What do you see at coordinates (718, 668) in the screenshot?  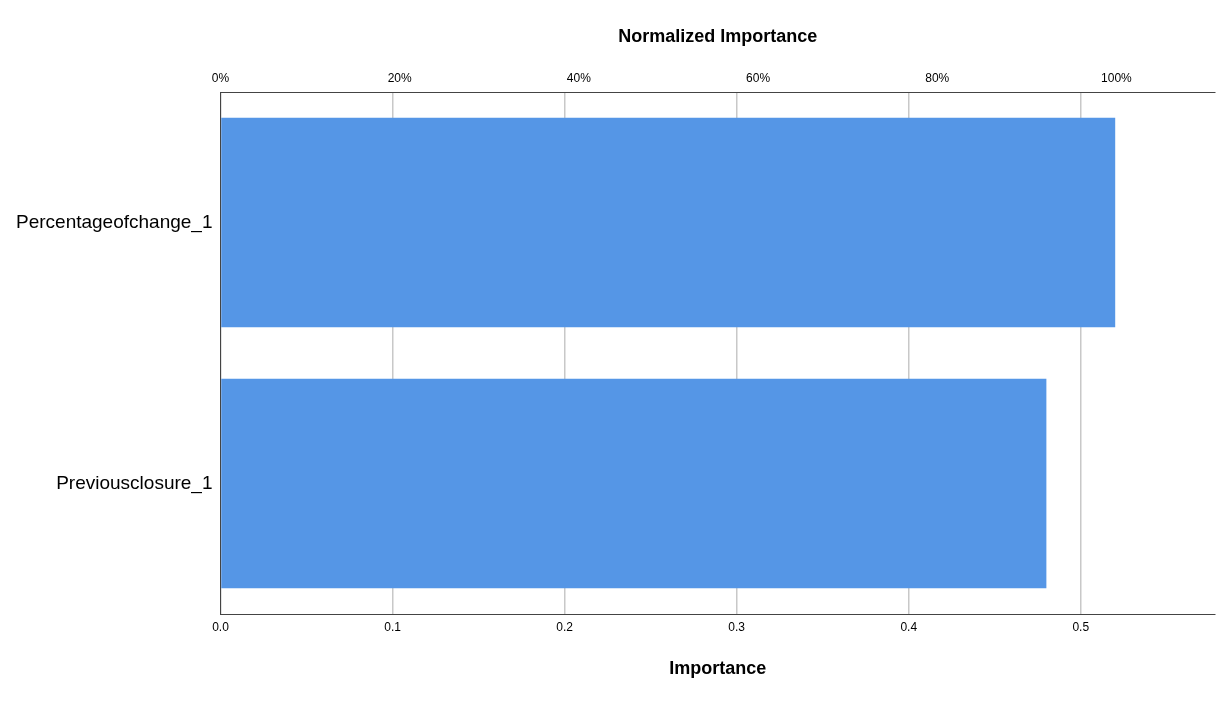 I see `x-axis-title: Importance` at bounding box center [718, 668].